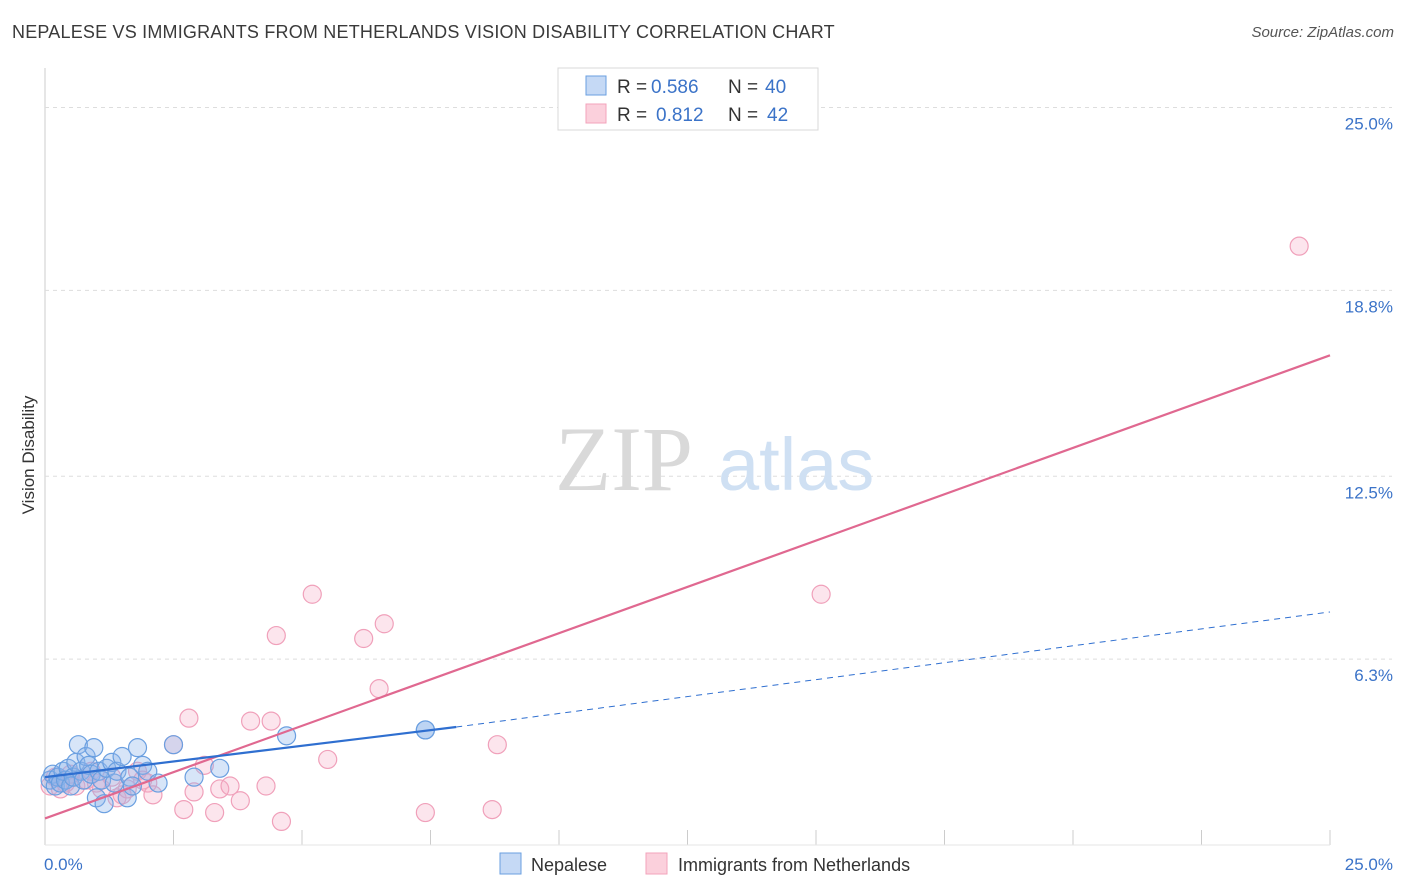 The height and width of the screenshot is (892, 1406). What do you see at coordinates (624, 459) in the screenshot?
I see `watermark-zip: ZIP` at bounding box center [624, 459].